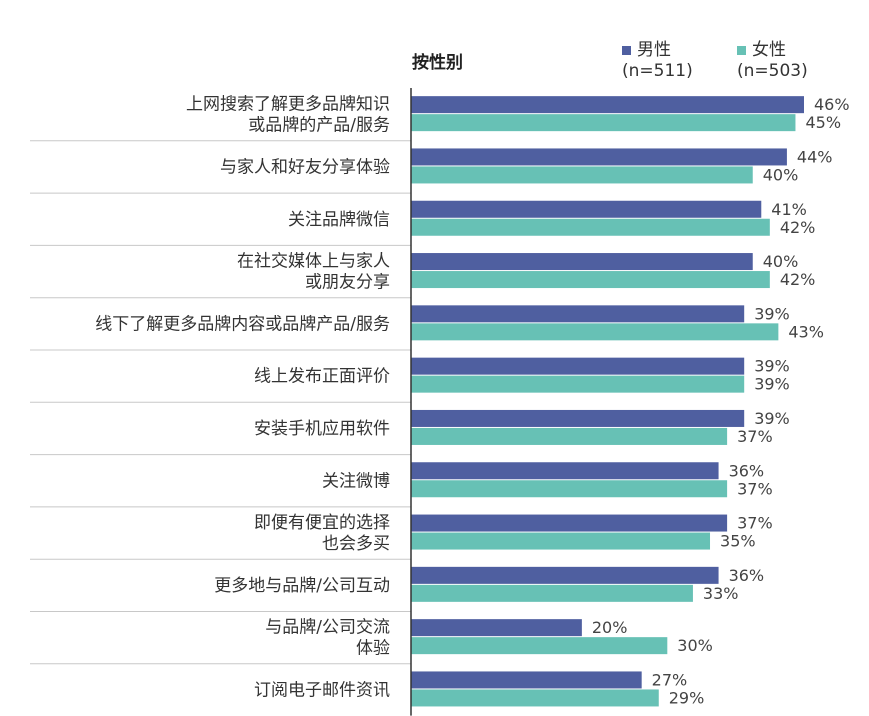  What do you see at coordinates (654, 50) in the screenshot?
I see `legend-male-label: 男性` at bounding box center [654, 50].